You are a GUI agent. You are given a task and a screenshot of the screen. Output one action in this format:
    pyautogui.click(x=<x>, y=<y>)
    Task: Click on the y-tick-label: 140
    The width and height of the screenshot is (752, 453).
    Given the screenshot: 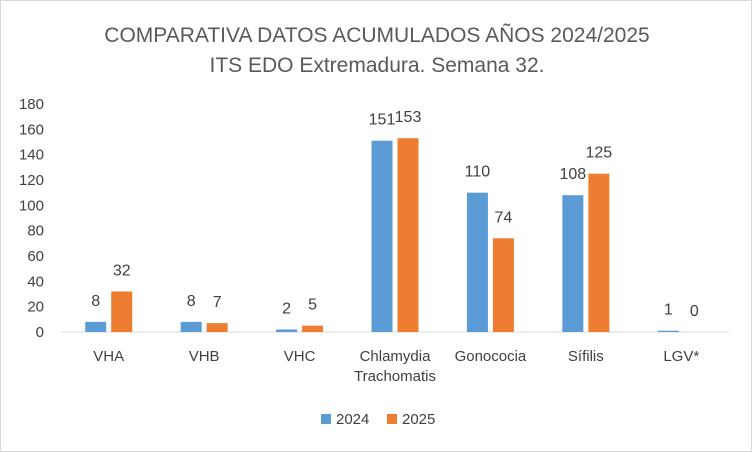 What is the action you would take?
    pyautogui.click(x=31, y=155)
    